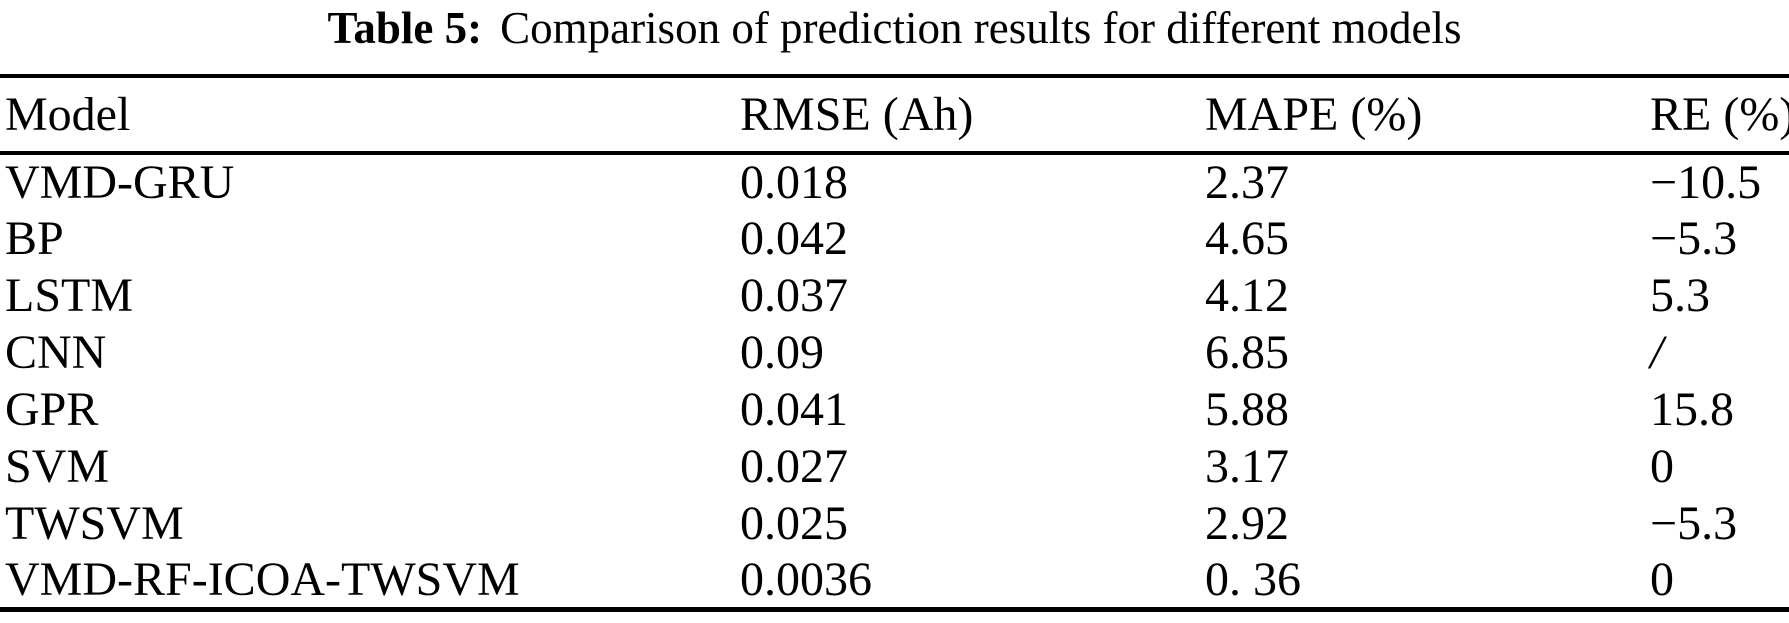 The width and height of the screenshot is (1789, 623). What do you see at coordinates (1247, 352) in the screenshot?
I see `mape-cell: 6.85` at bounding box center [1247, 352].